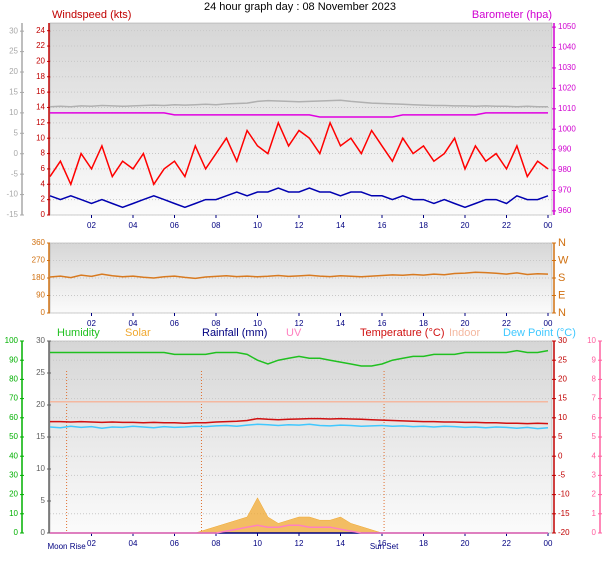 Image resolution: width=608 pixels, height=561 pixels. I want to click on y-tick-label: 40, so click(13, 455).